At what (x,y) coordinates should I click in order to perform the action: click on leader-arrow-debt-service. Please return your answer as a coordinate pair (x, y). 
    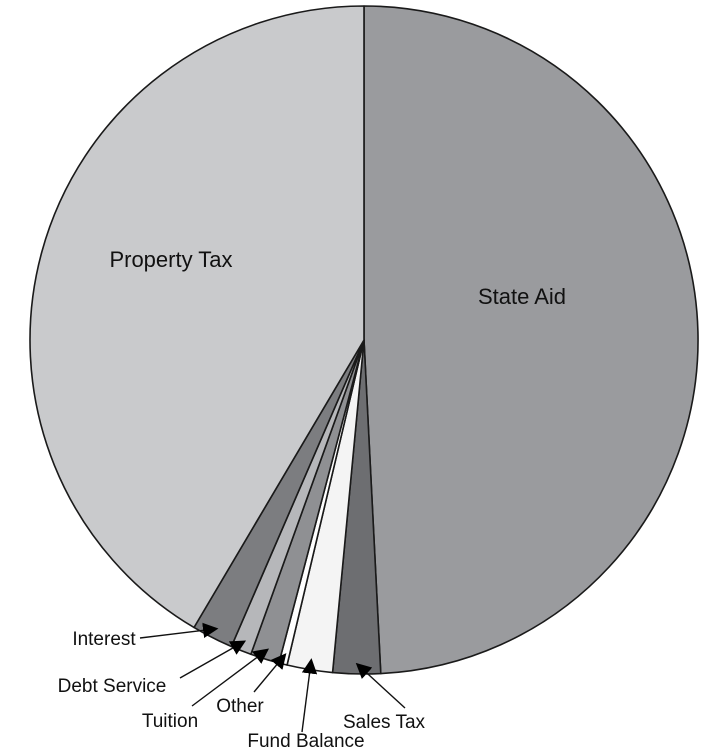
    Looking at the image, I should click on (213, 659).